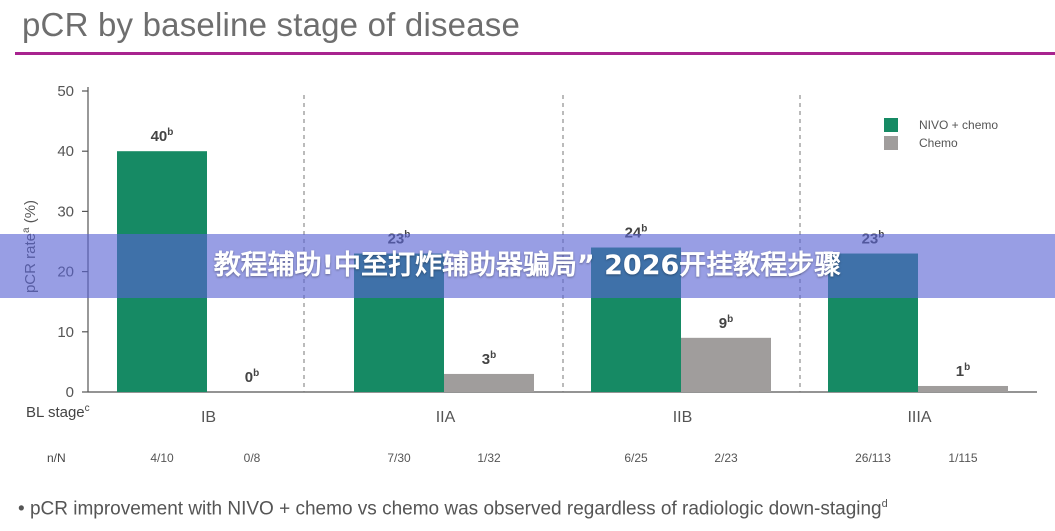 Image resolution: width=1055 pixels, height=531 pixels. Describe the element at coordinates (399, 458) in the screenshot. I see `nn-nivo-chemo-IIA: 7/30` at that location.